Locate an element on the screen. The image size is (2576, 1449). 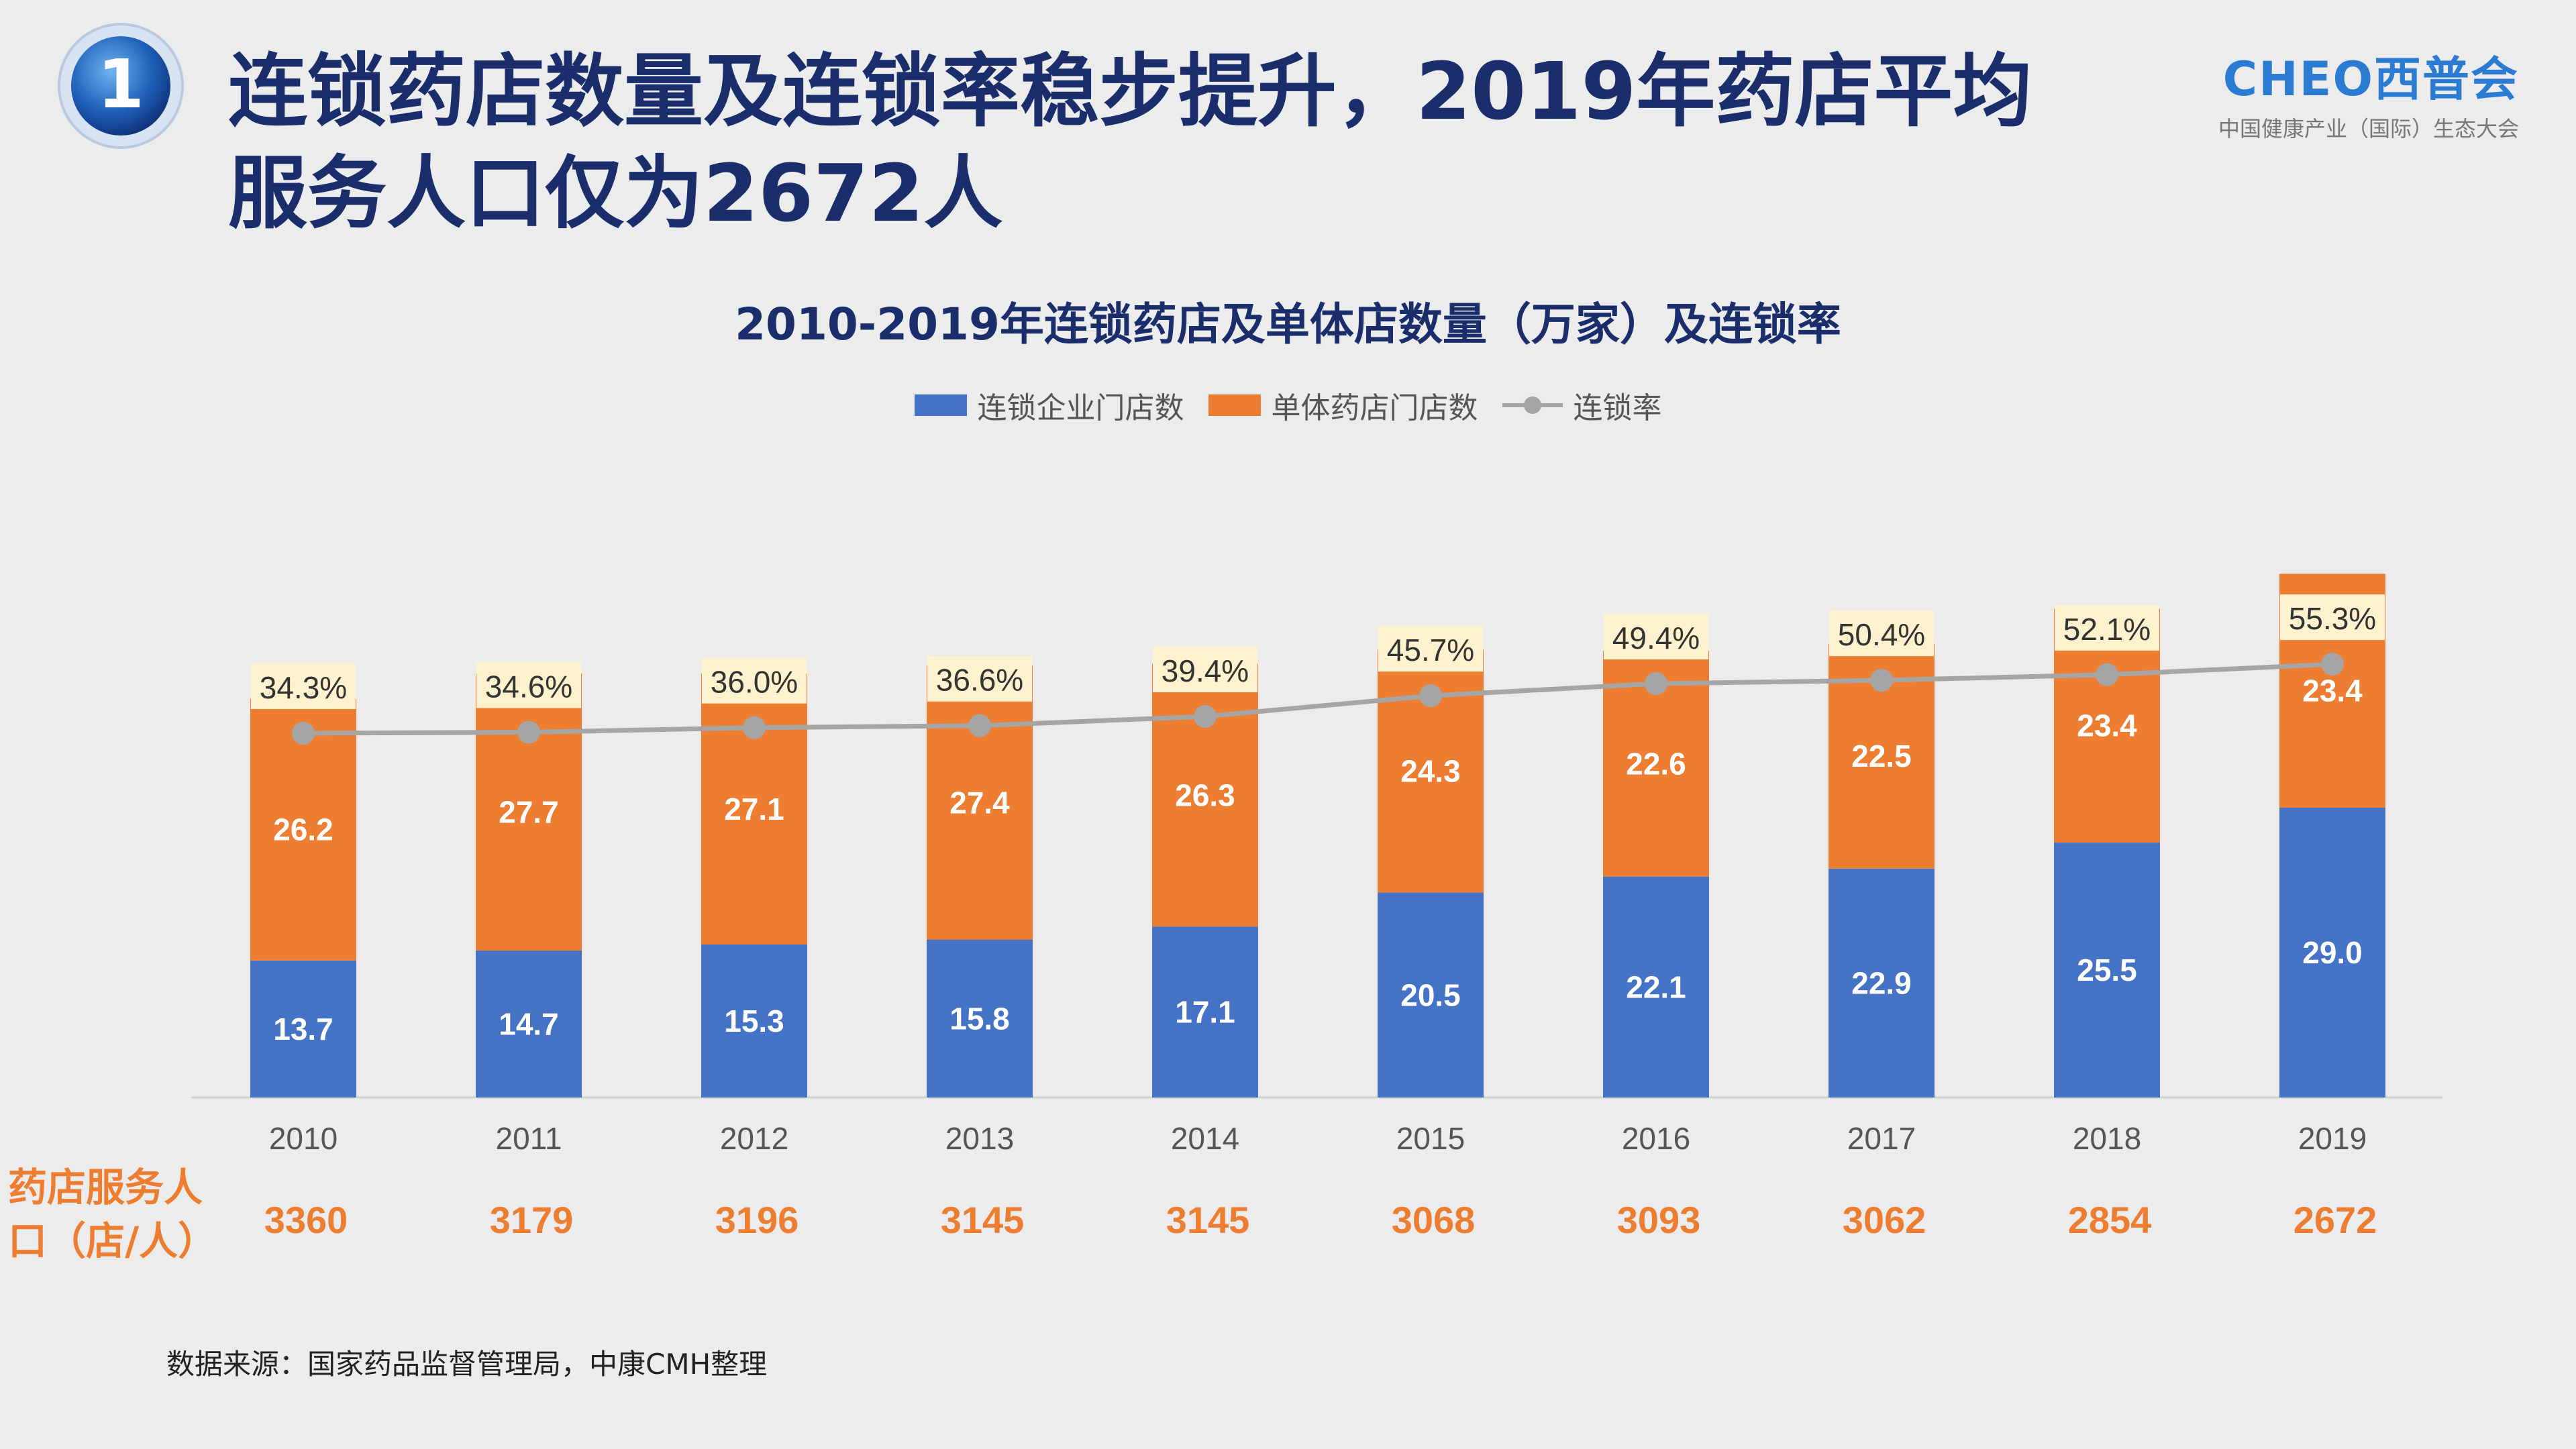
rate-label-2017: 50.4% is located at coordinates (1881, 634).